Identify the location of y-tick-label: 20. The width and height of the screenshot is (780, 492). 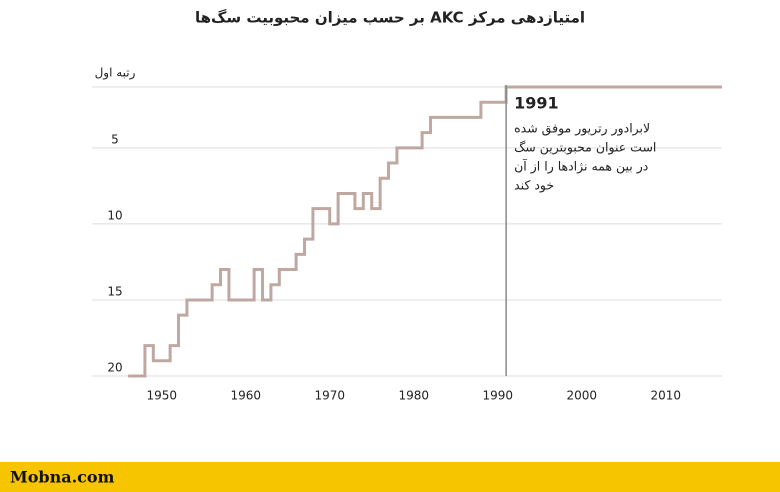
(114, 368).